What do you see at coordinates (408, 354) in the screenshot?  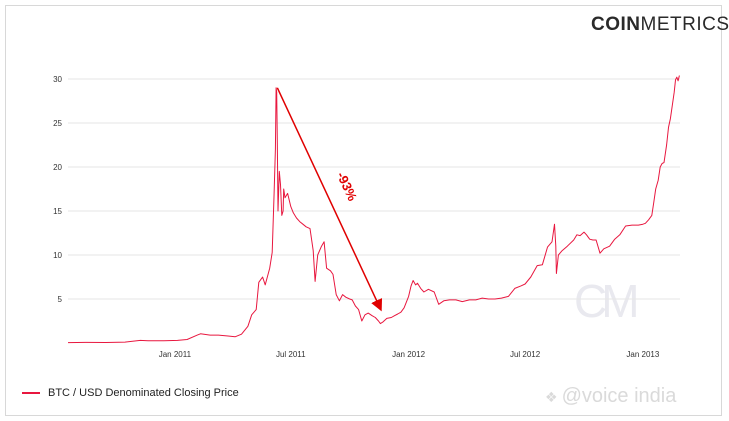 I see `x-tick-label: Jan 2012` at bounding box center [408, 354].